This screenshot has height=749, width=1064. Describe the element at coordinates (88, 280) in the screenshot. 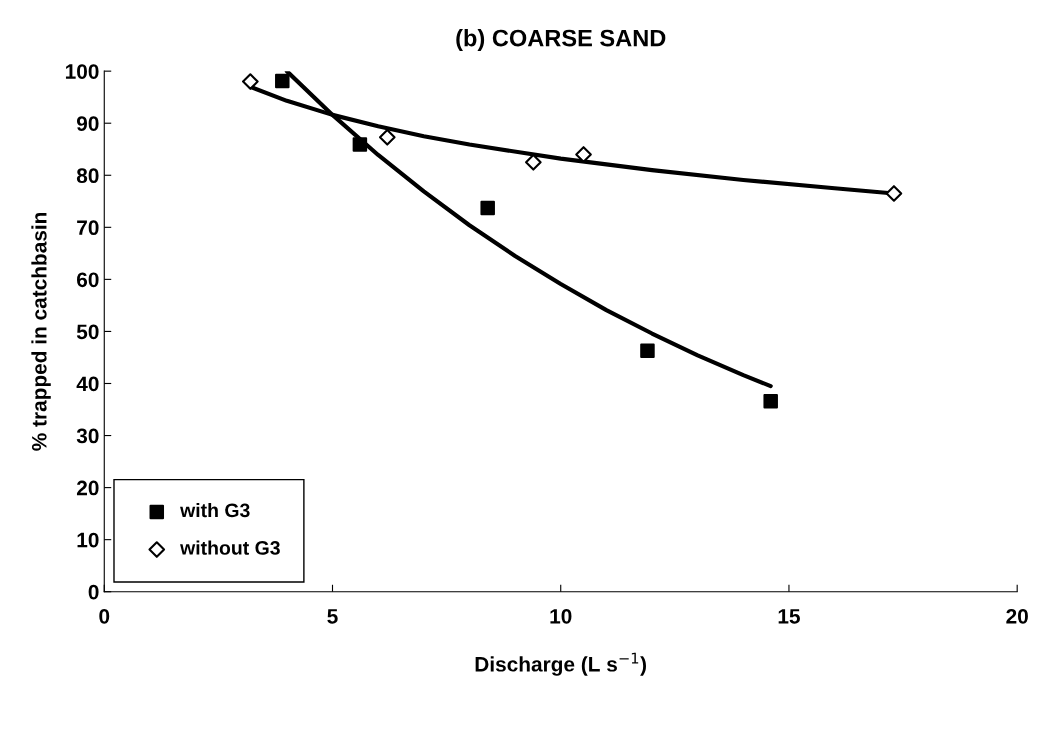

I see `y-tick-label: 60` at that location.